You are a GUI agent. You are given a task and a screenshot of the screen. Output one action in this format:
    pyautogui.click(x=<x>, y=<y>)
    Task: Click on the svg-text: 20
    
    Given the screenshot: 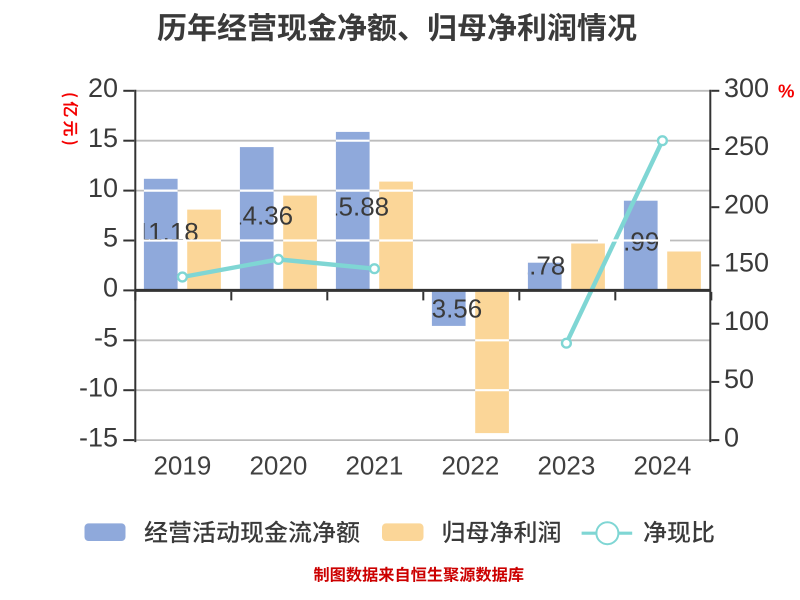 What is the action you would take?
    pyautogui.click(x=103, y=88)
    